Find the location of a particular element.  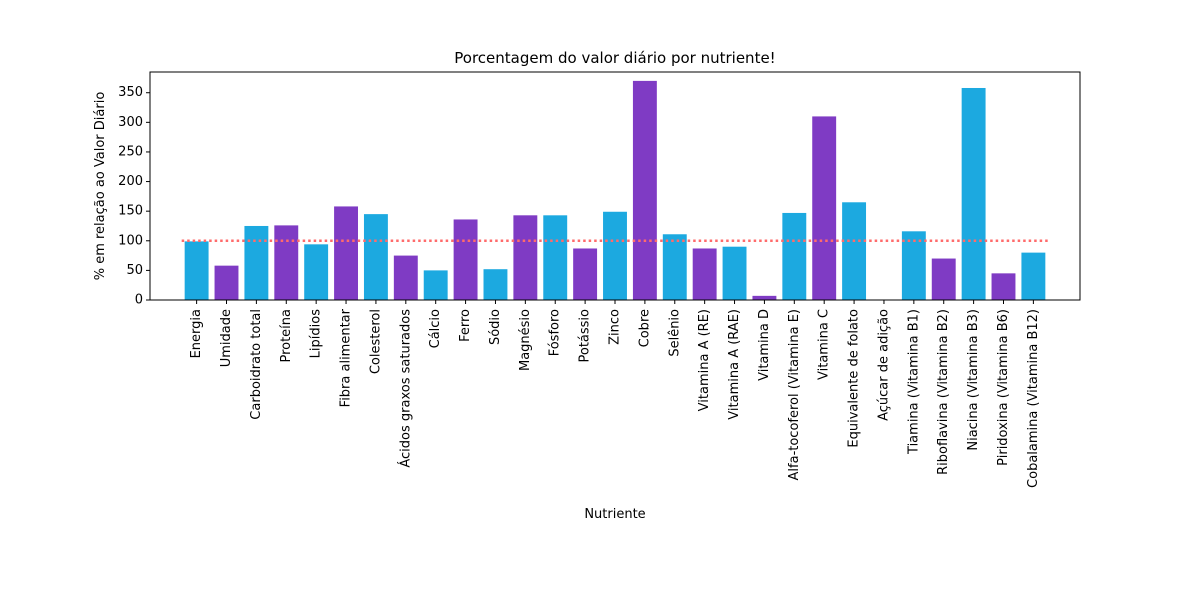

x-tick-label: Magnésio is located at coordinates (525, 340).